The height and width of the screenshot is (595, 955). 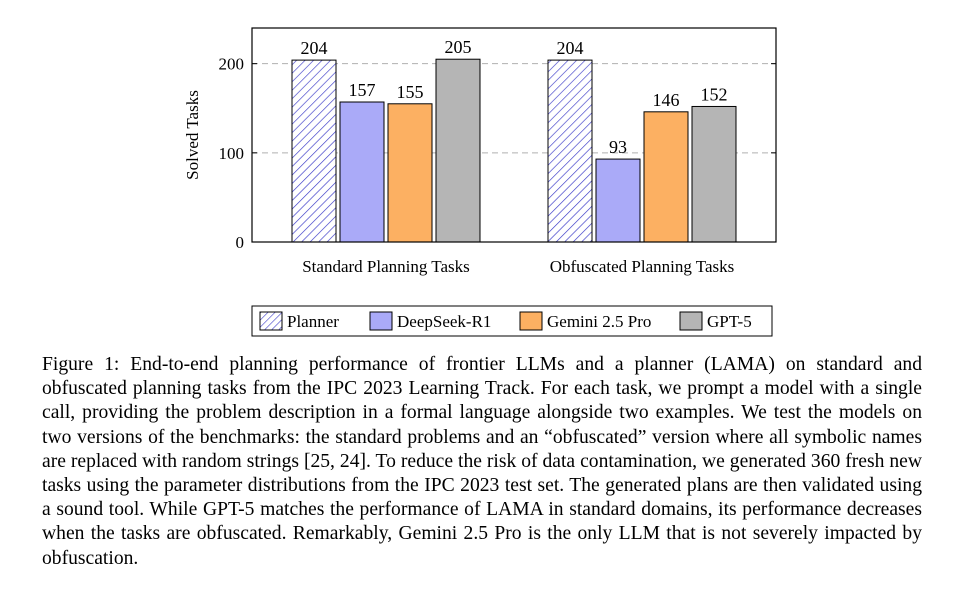 What do you see at coordinates (642, 266) in the screenshot?
I see `x-tick-label: Obfuscated Planning Tasks` at bounding box center [642, 266].